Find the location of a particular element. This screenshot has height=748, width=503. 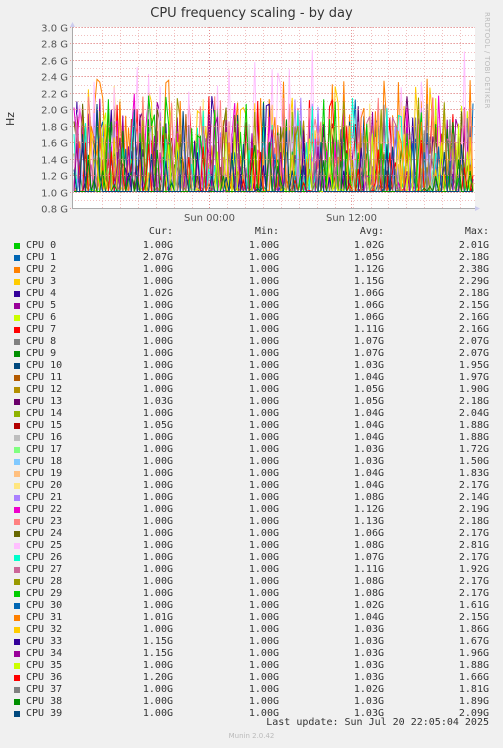

legend-series-name: CPU 35 is located at coordinates (44, 665).